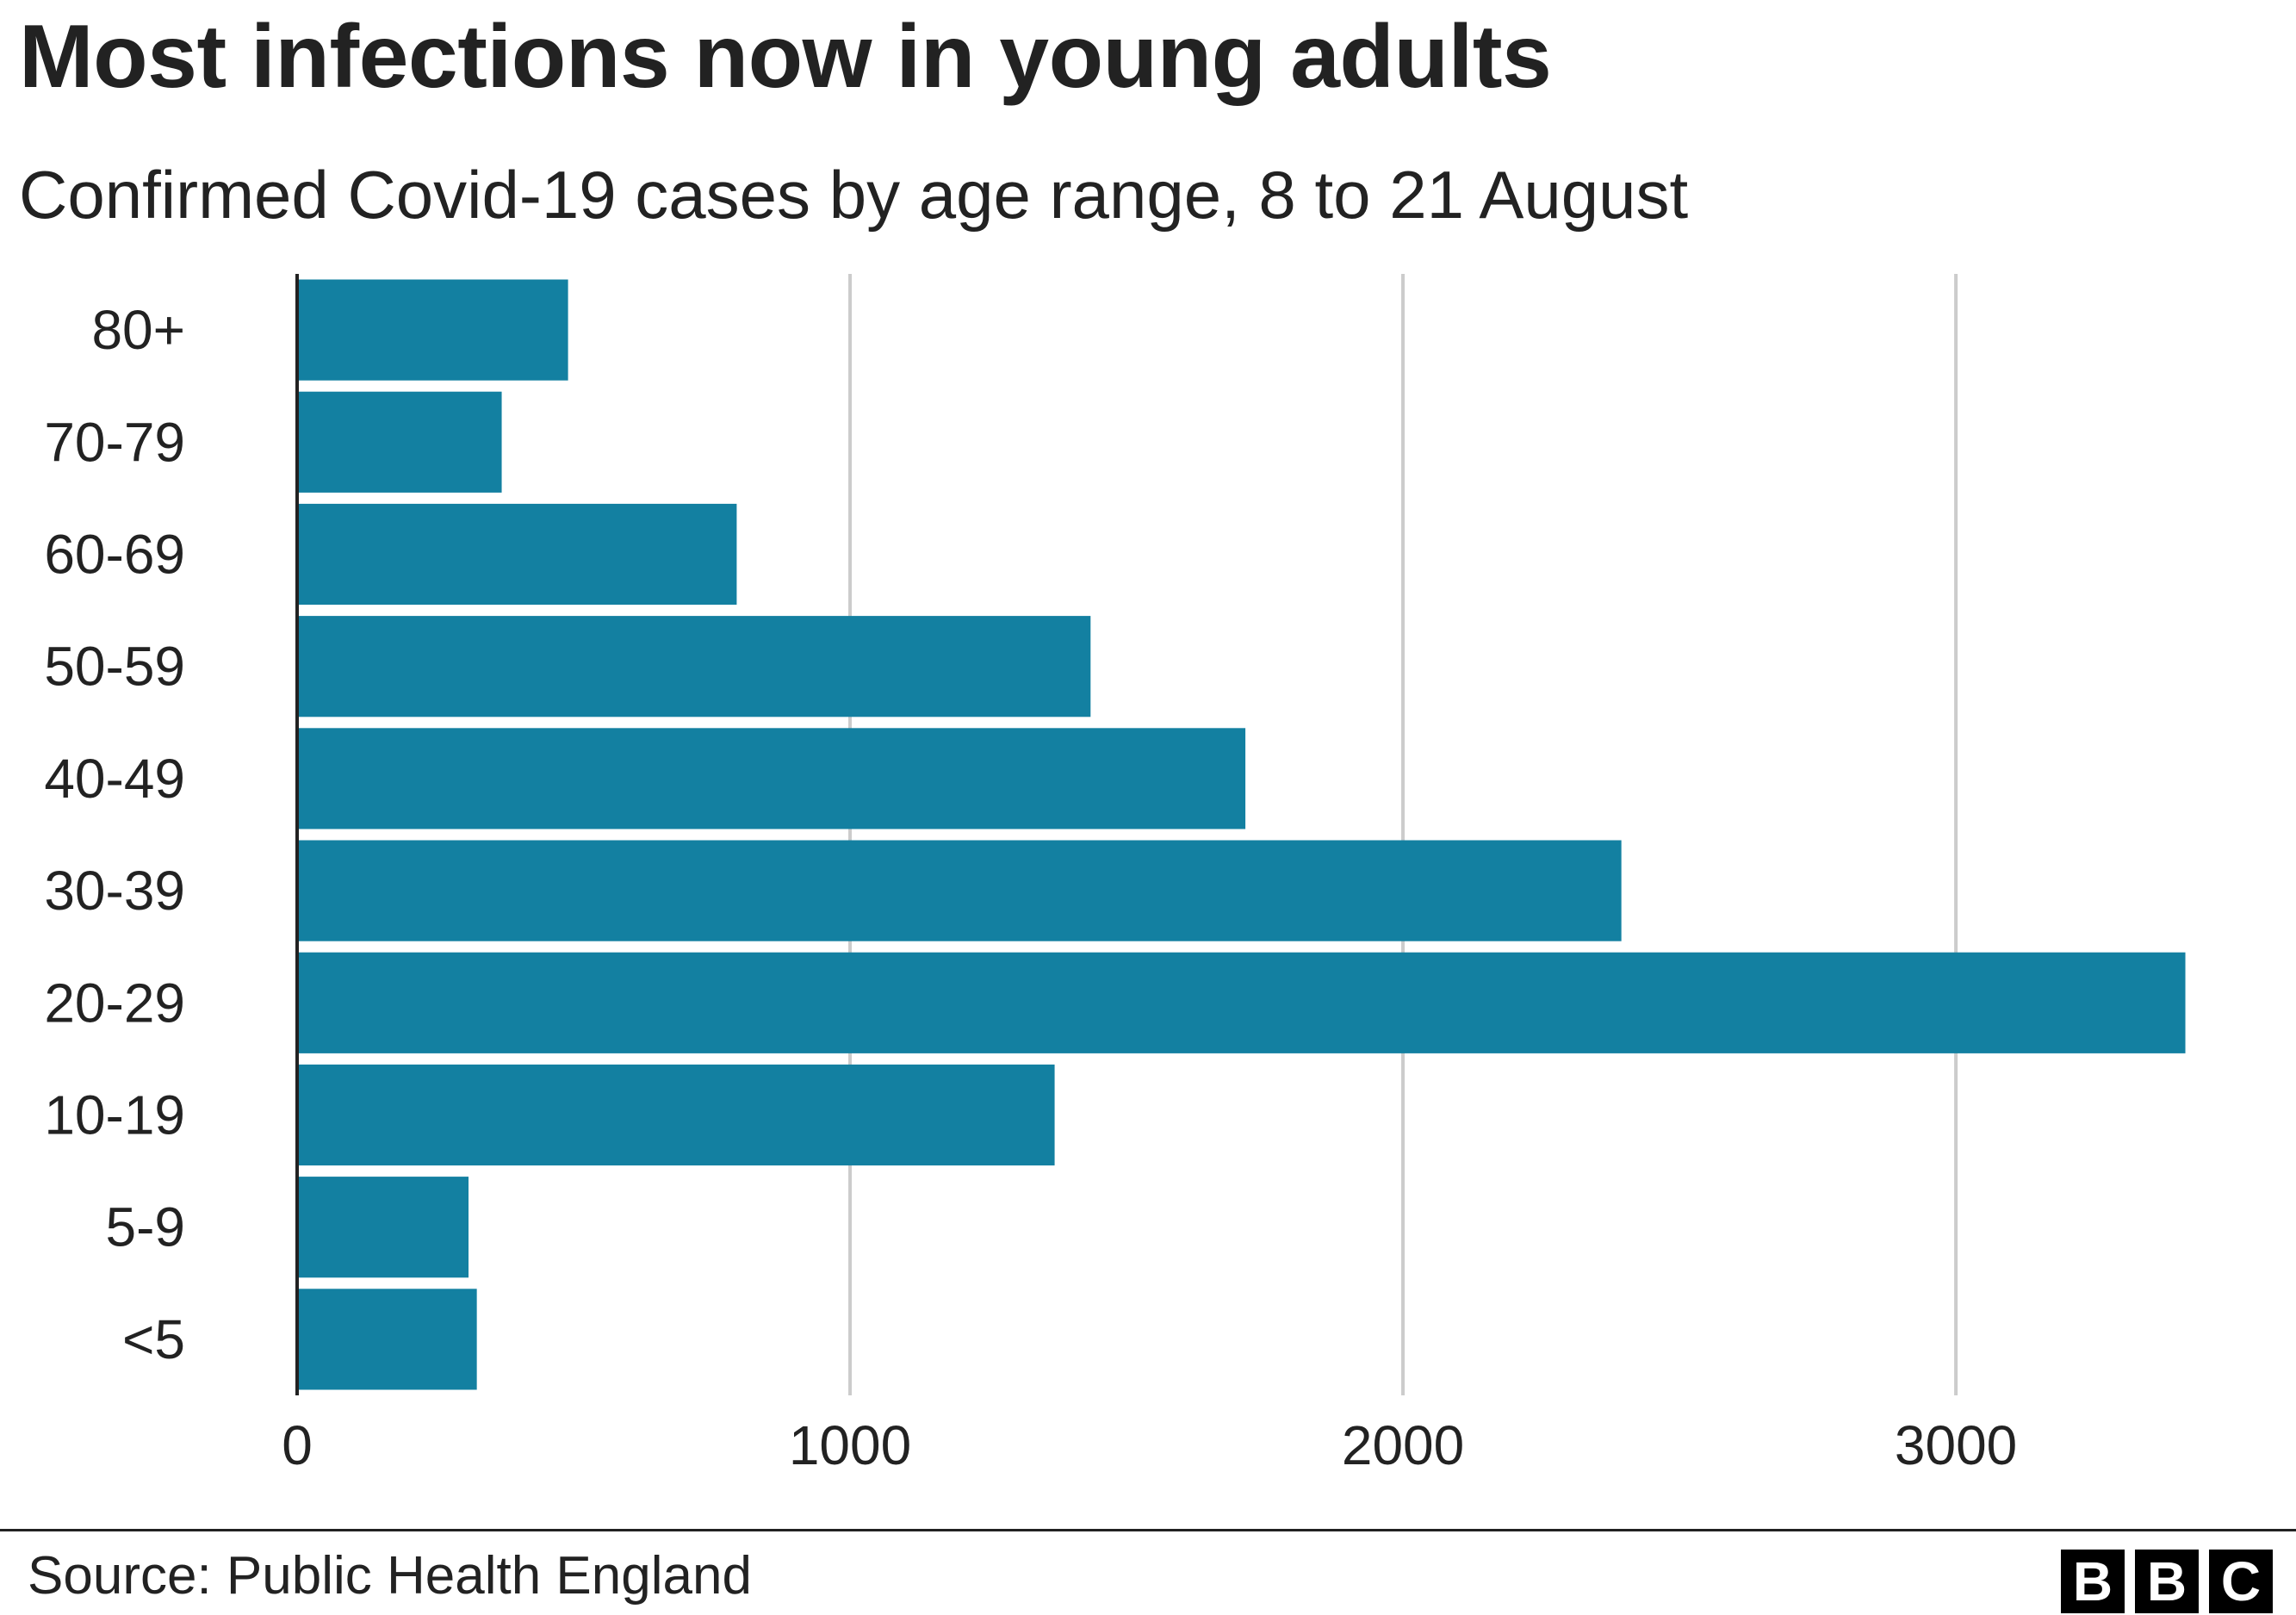 The height and width of the screenshot is (1615, 2296). I want to click on bar-<5, so click(387, 1339).